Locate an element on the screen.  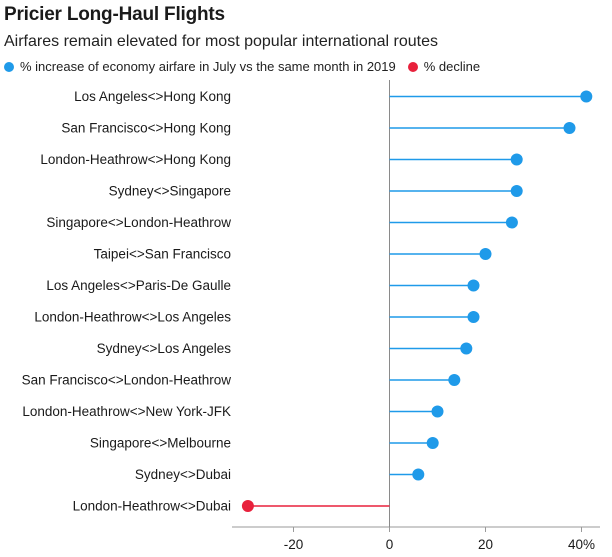
category-label: Sydney<>Dubai is located at coordinates (183, 474).